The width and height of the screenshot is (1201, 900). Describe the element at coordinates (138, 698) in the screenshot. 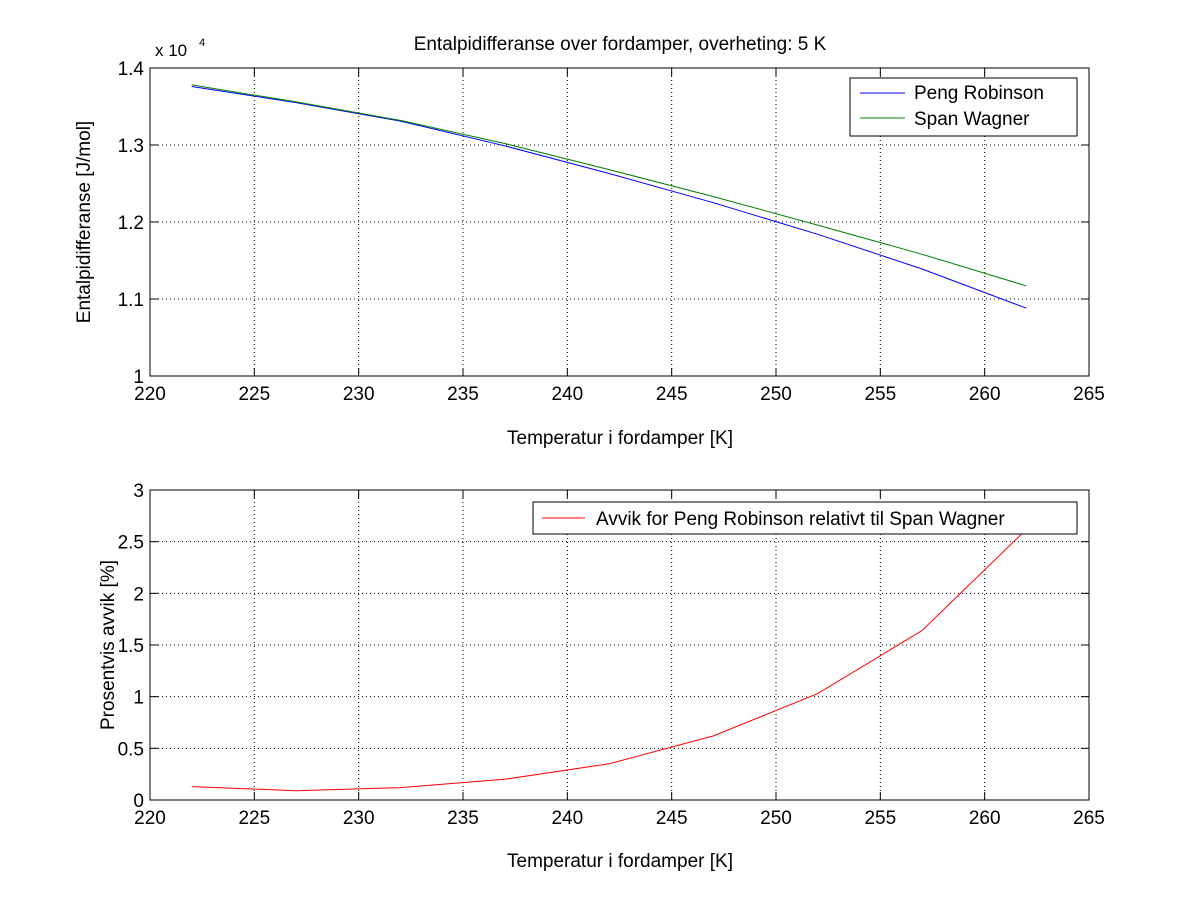

I see `bottom-ytick-label: 1` at that location.